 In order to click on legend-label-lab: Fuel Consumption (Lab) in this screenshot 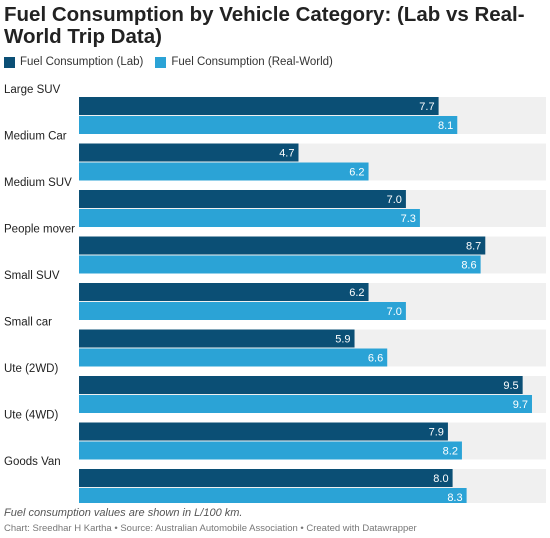, I will do `click(82, 62)`.